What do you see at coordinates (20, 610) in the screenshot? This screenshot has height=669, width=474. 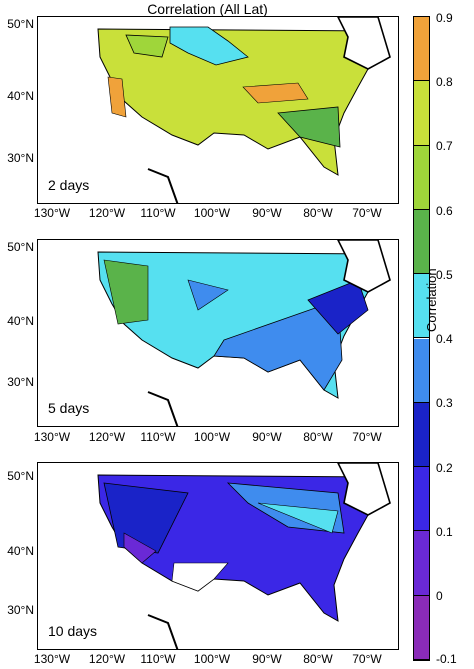 I see `lat-label-30n-3: 30°N` at bounding box center [20, 610].